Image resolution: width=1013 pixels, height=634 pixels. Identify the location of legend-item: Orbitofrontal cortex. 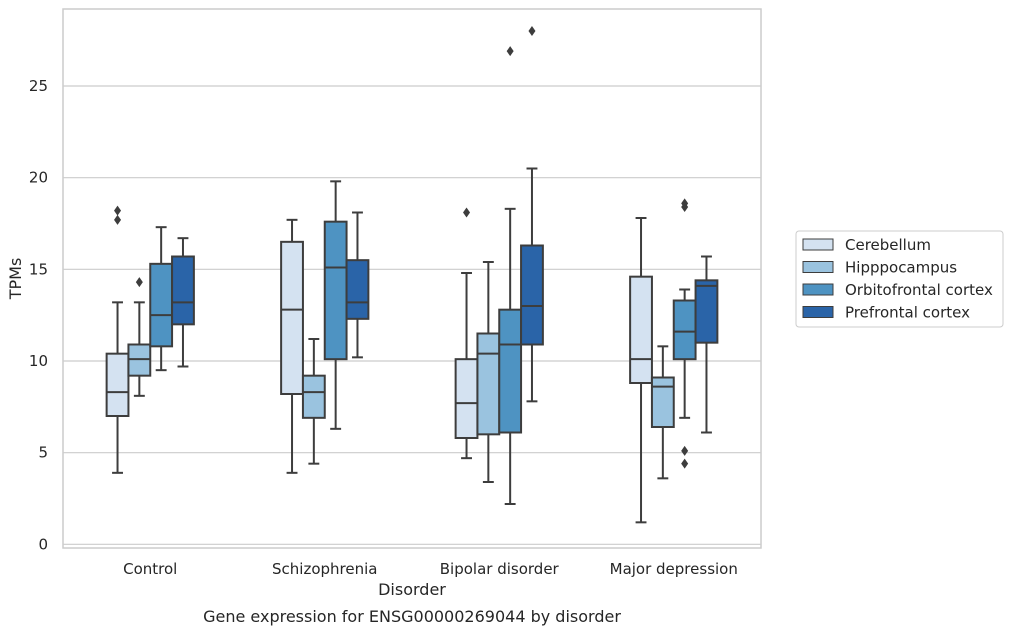
(897, 290).